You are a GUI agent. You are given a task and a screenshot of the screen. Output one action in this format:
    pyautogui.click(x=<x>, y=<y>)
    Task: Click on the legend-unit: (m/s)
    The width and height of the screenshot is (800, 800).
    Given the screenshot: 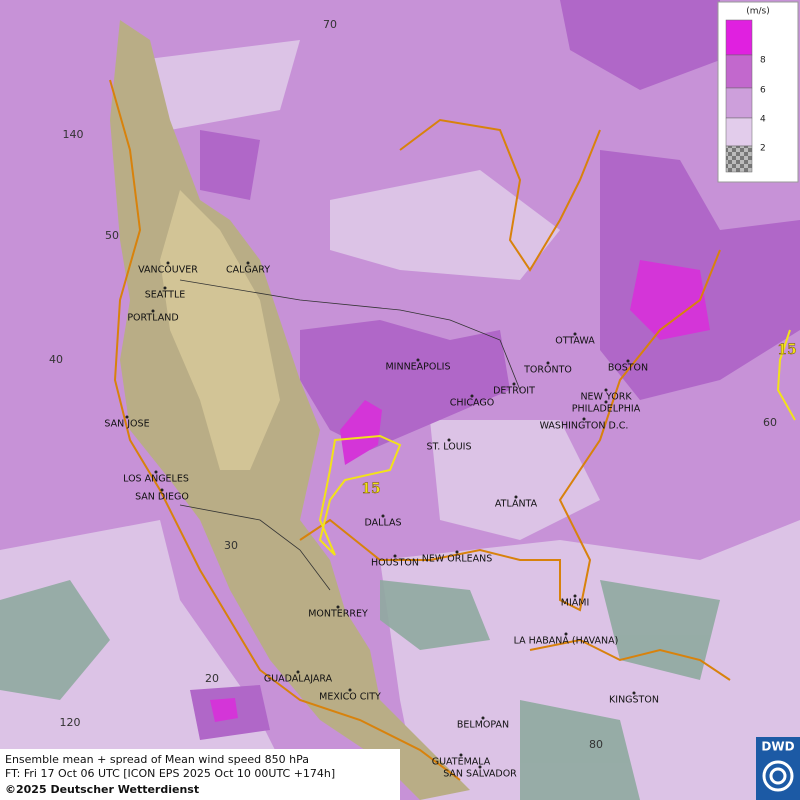 What is the action you would take?
    pyautogui.click(x=758, y=12)
    